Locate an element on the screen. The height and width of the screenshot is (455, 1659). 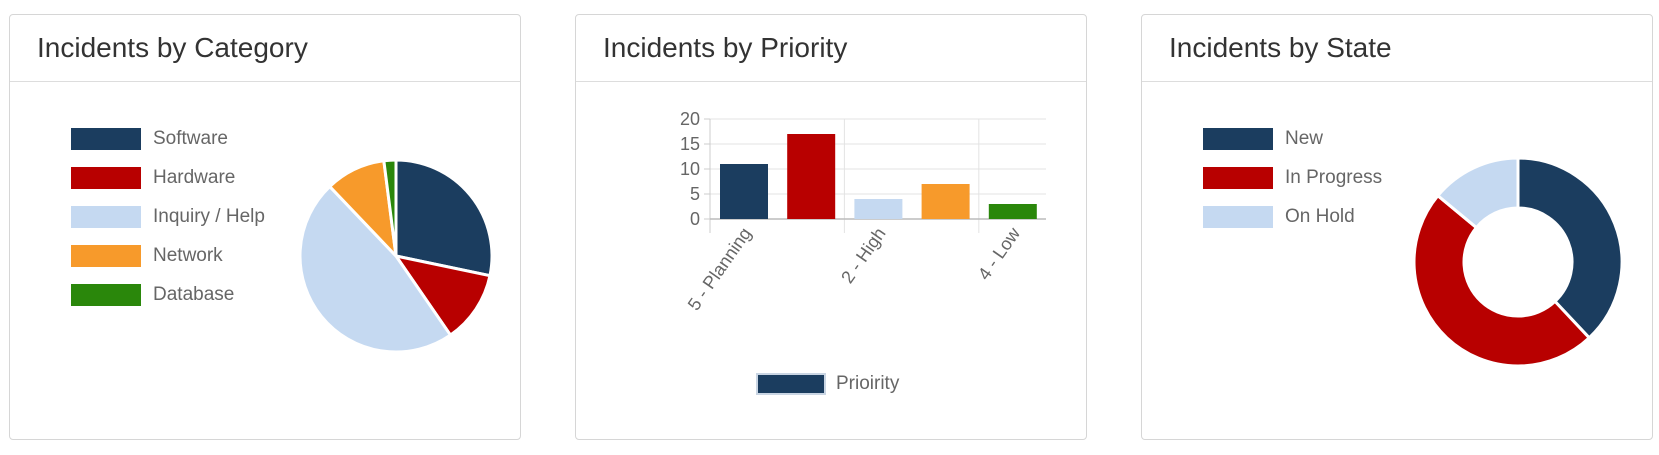
category-legend-item-network: Network is located at coordinates (168, 255).